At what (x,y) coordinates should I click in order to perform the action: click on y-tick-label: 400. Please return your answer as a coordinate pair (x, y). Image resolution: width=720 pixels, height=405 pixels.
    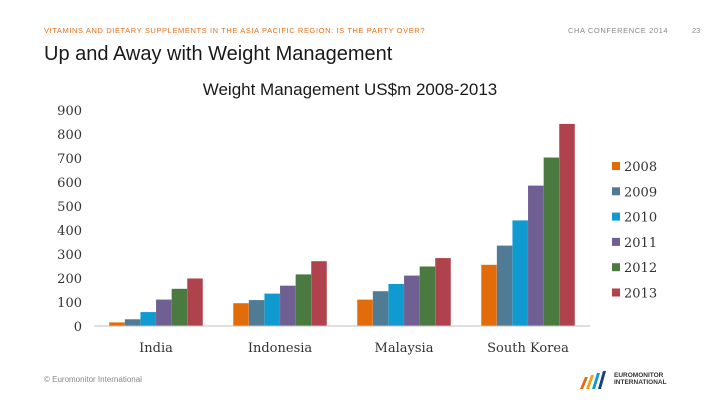
    Looking at the image, I should click on (69, 231).